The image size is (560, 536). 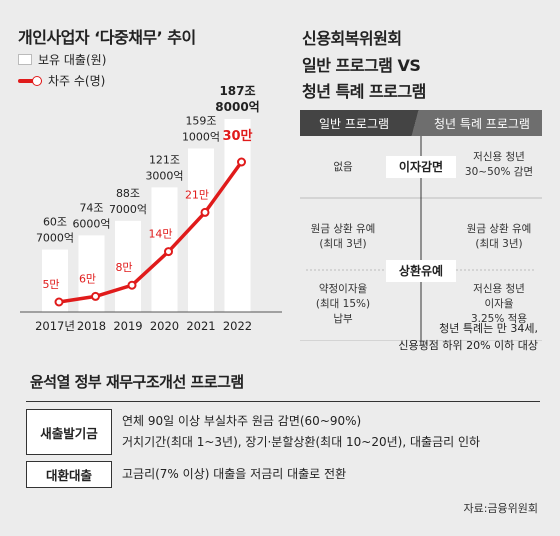 What do you see at coordinates (55, 326) in the screenshot?
I see `x-tick-label: 2017년` at bounding box center [55, 326].